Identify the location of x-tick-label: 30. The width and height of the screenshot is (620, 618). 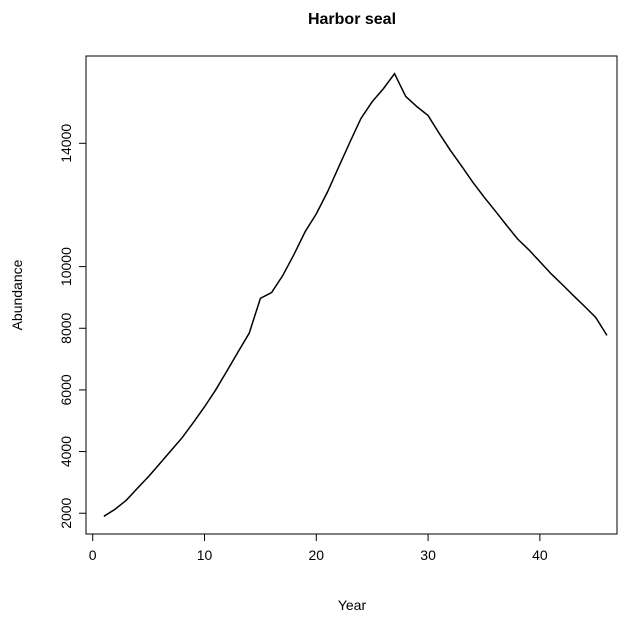
(428, 555).